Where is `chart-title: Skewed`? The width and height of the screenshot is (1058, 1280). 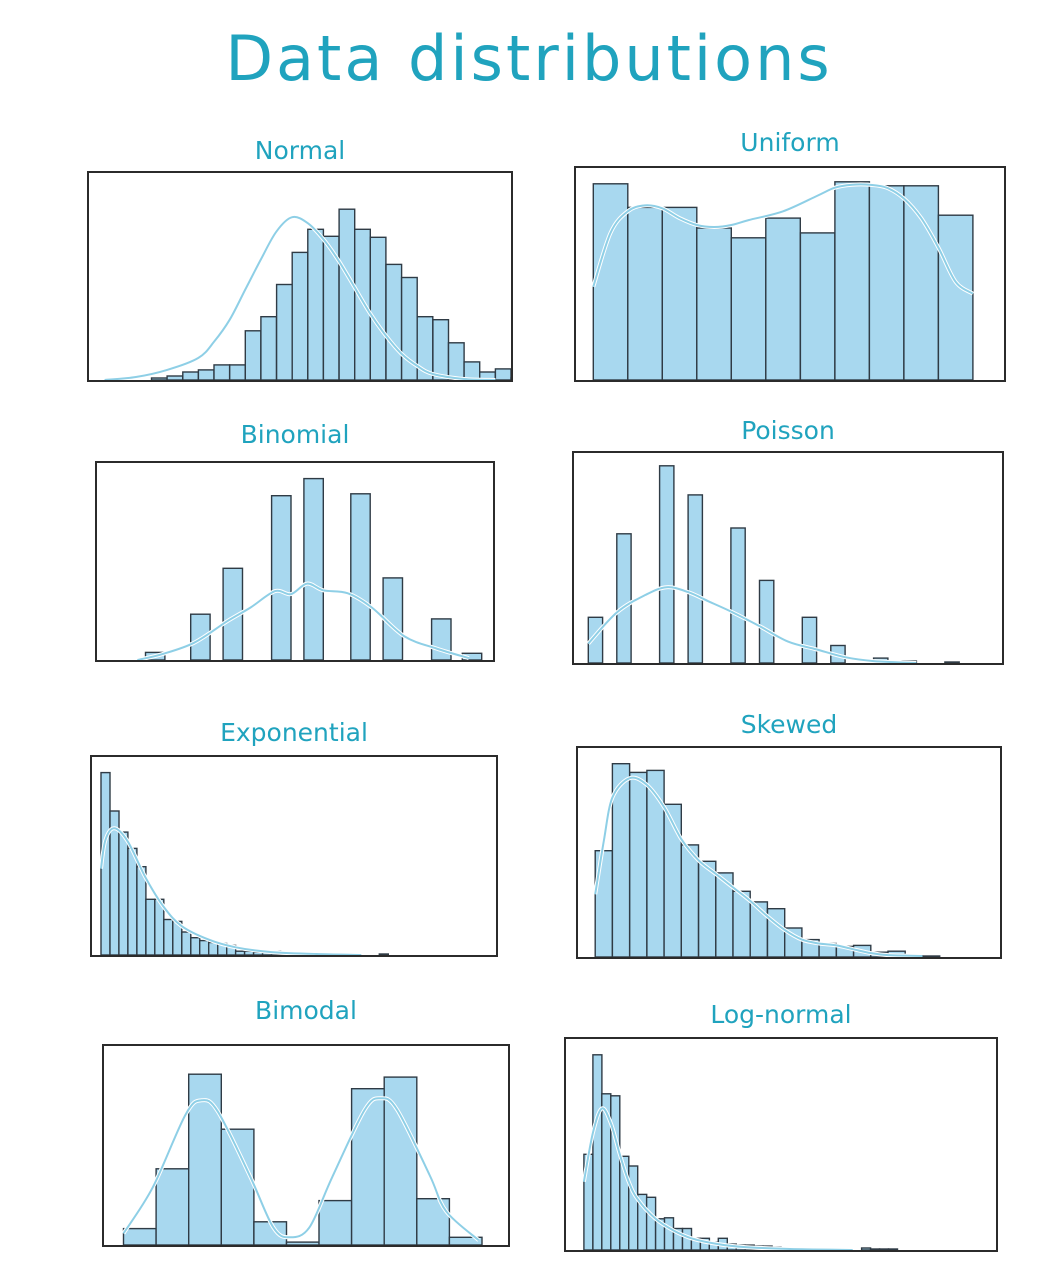 chart-title: Skewed is located at coordinates (789, 724).